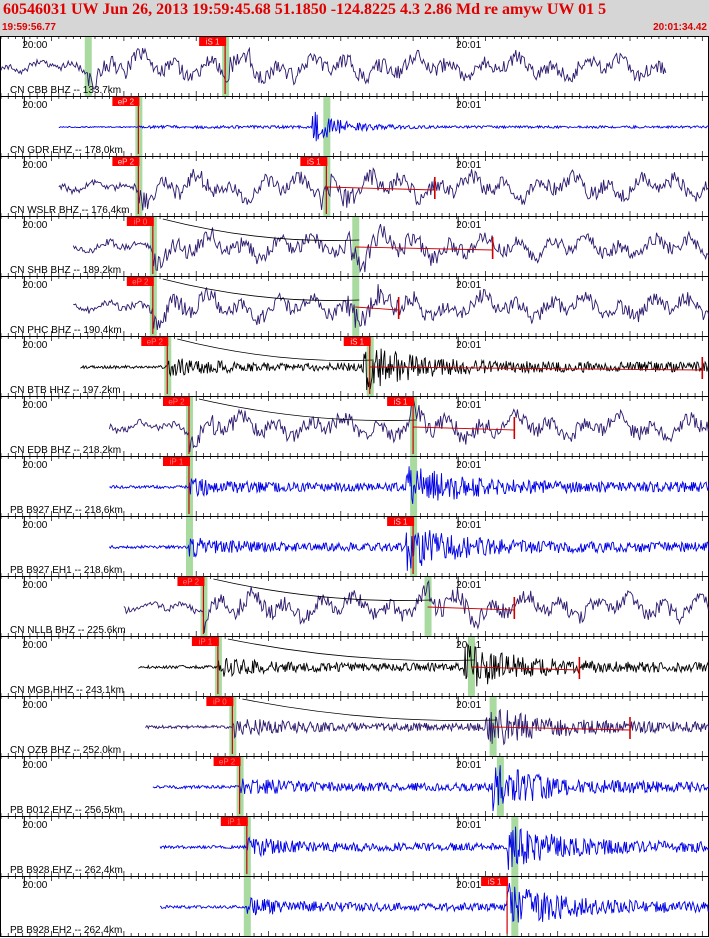 Image resolution: width=709 pixels, height=938 pixels. Describe the element at coordinates (354, 546) in the screenshot. I see `trace-panel: 20:00 20:01 iS 1 PB B927 EH1 -- 218.6km` at that location.